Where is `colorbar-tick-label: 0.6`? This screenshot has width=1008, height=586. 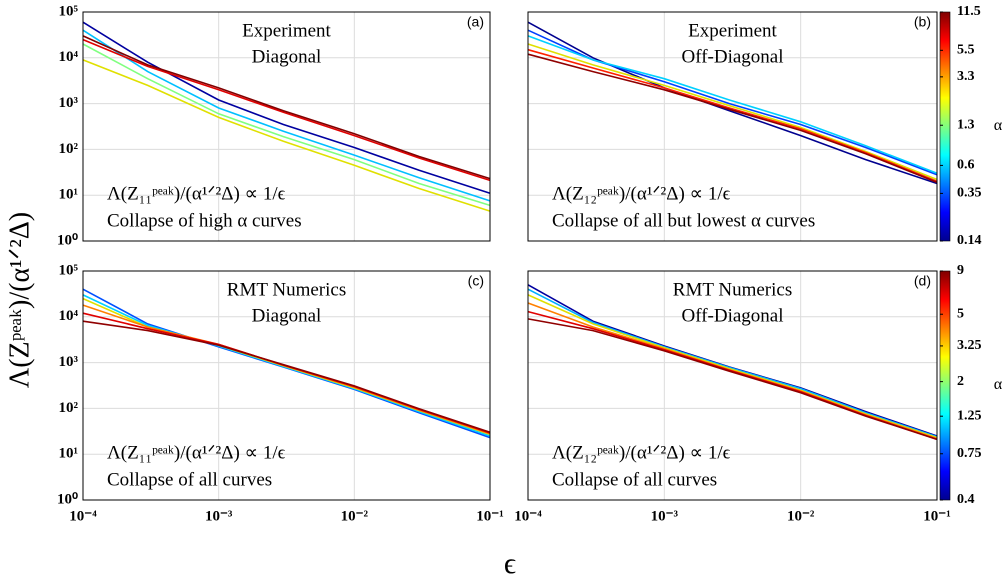 colorbar-tick-label: 0.6 is located at coordinates (966, 165).